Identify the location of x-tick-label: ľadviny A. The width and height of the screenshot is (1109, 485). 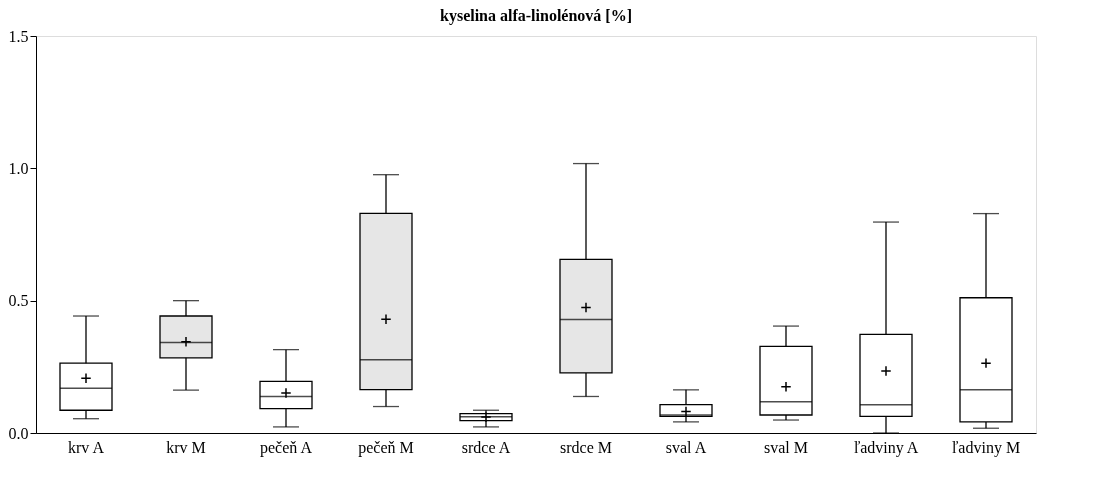
(886, 447).